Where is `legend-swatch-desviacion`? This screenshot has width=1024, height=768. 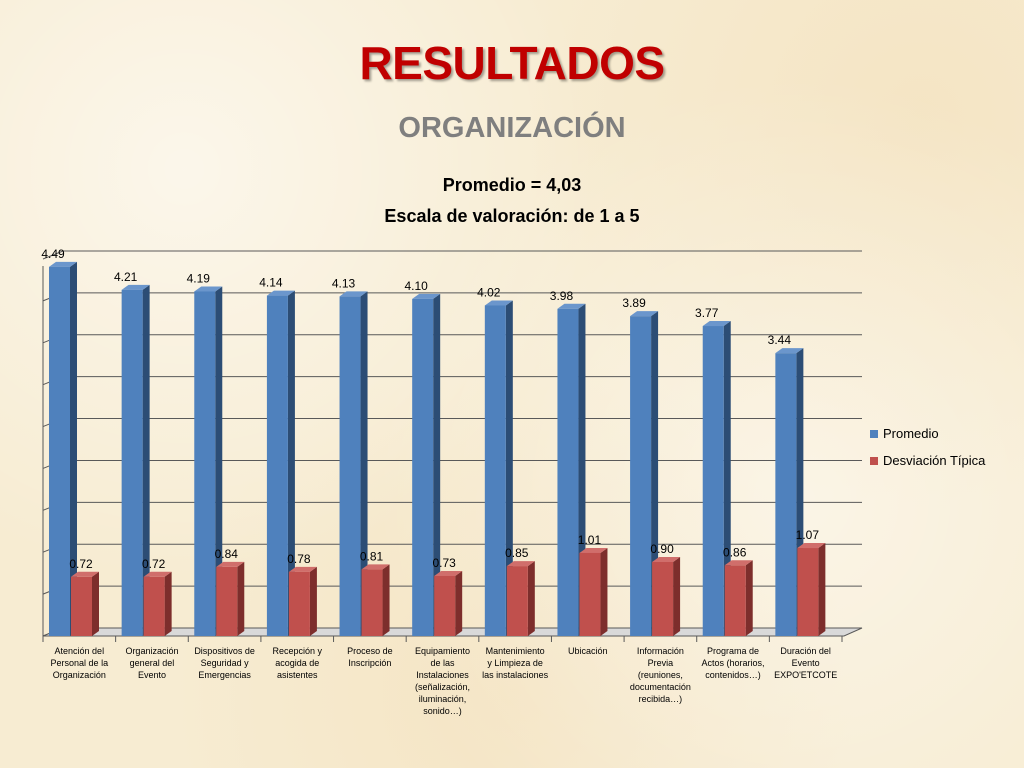 legend-swatch-desviacion is located at coordinates (874, 460).